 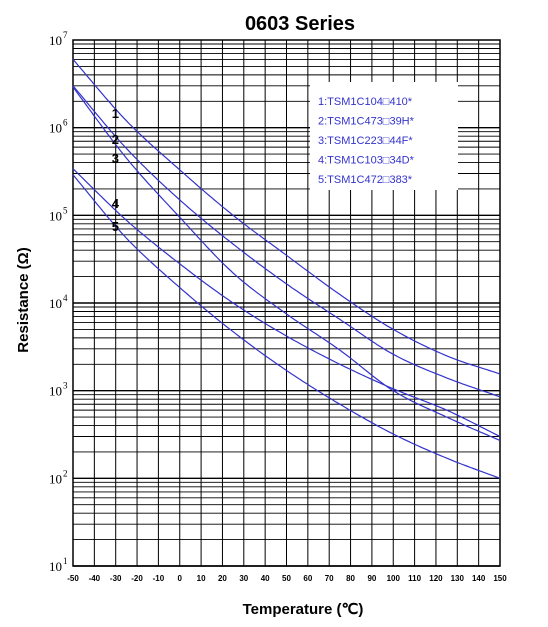 I want to click on y-tick-exponent: 6, so click(x=65, y=123).